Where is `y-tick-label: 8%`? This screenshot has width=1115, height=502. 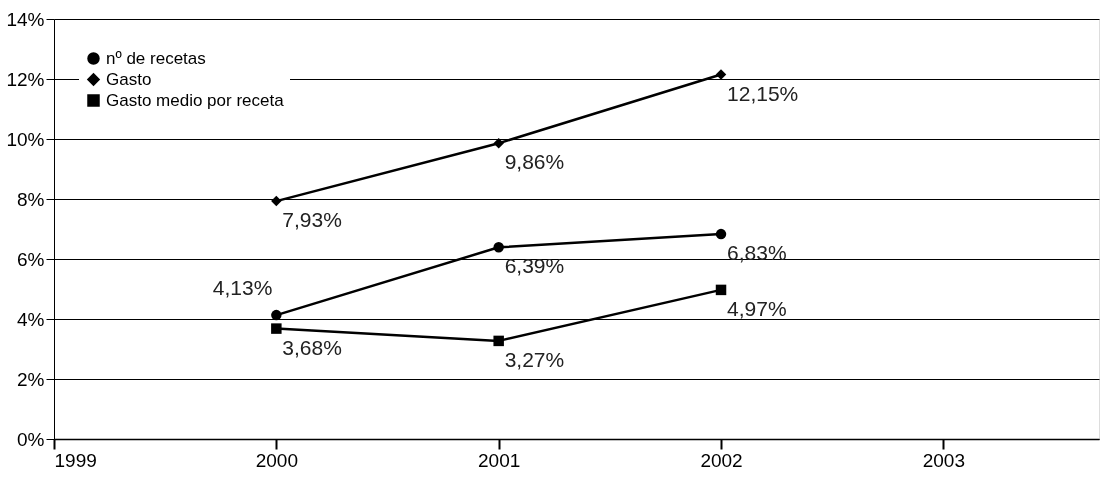 y-tick-label: 8% is located at coordinates (31, 199).